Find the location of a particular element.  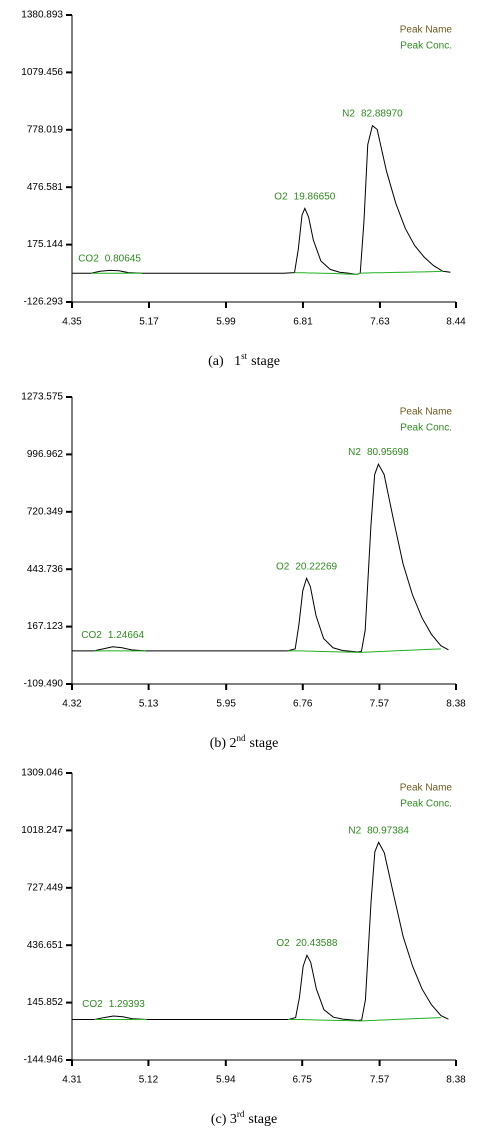

caption: (b) 2nd stage is located at coordinates (244, 742).